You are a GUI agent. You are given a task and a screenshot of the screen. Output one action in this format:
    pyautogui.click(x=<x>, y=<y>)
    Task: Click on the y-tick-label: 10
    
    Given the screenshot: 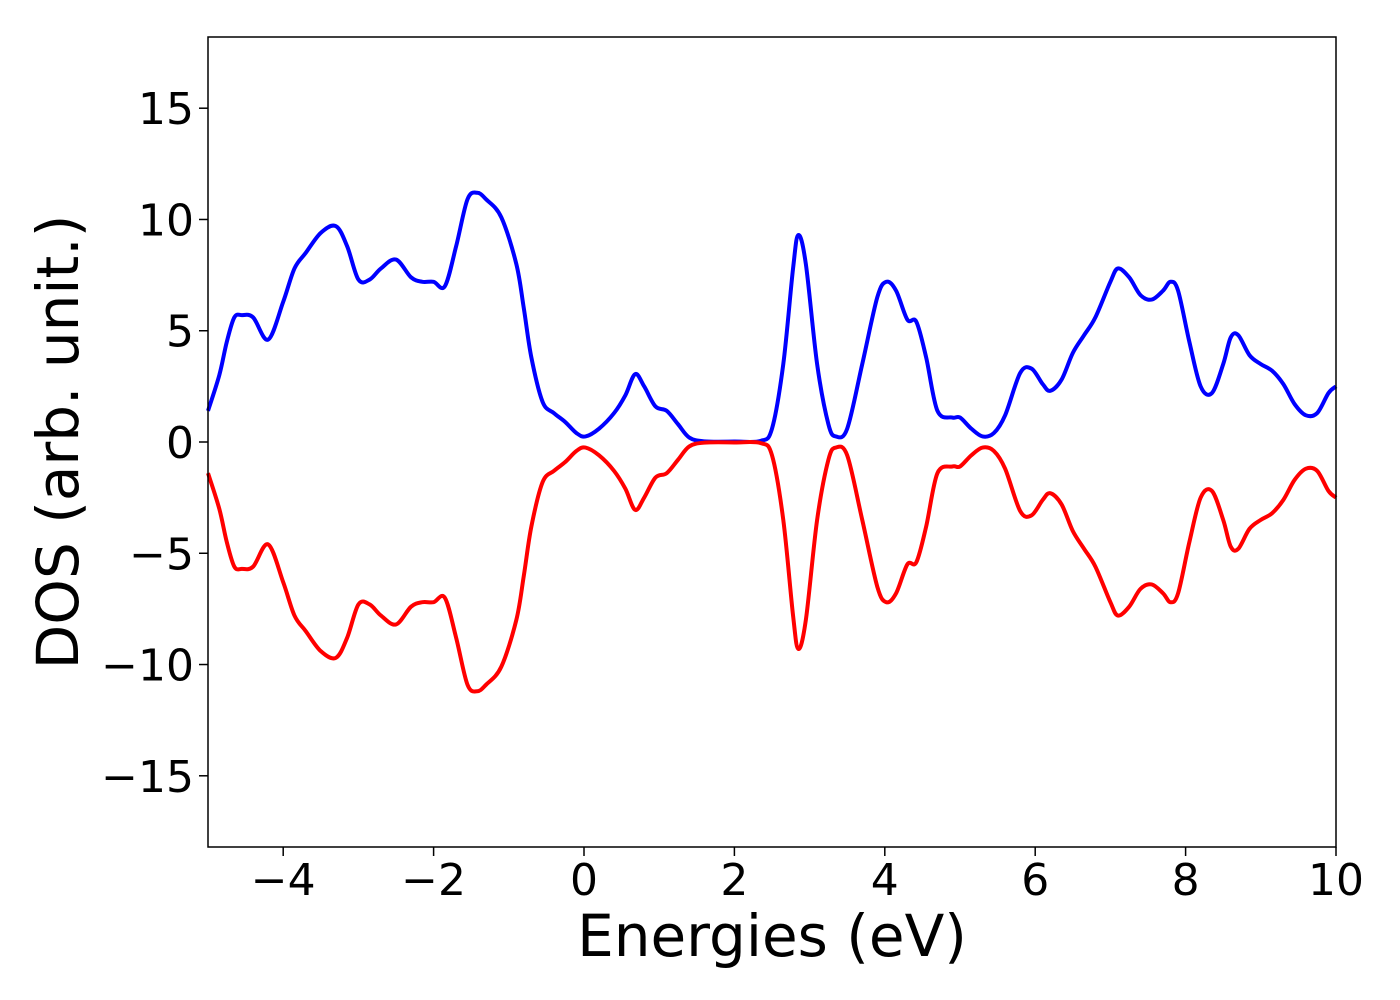 What is the action you would take?
    pyautogui.click(x=166, y=220)
    